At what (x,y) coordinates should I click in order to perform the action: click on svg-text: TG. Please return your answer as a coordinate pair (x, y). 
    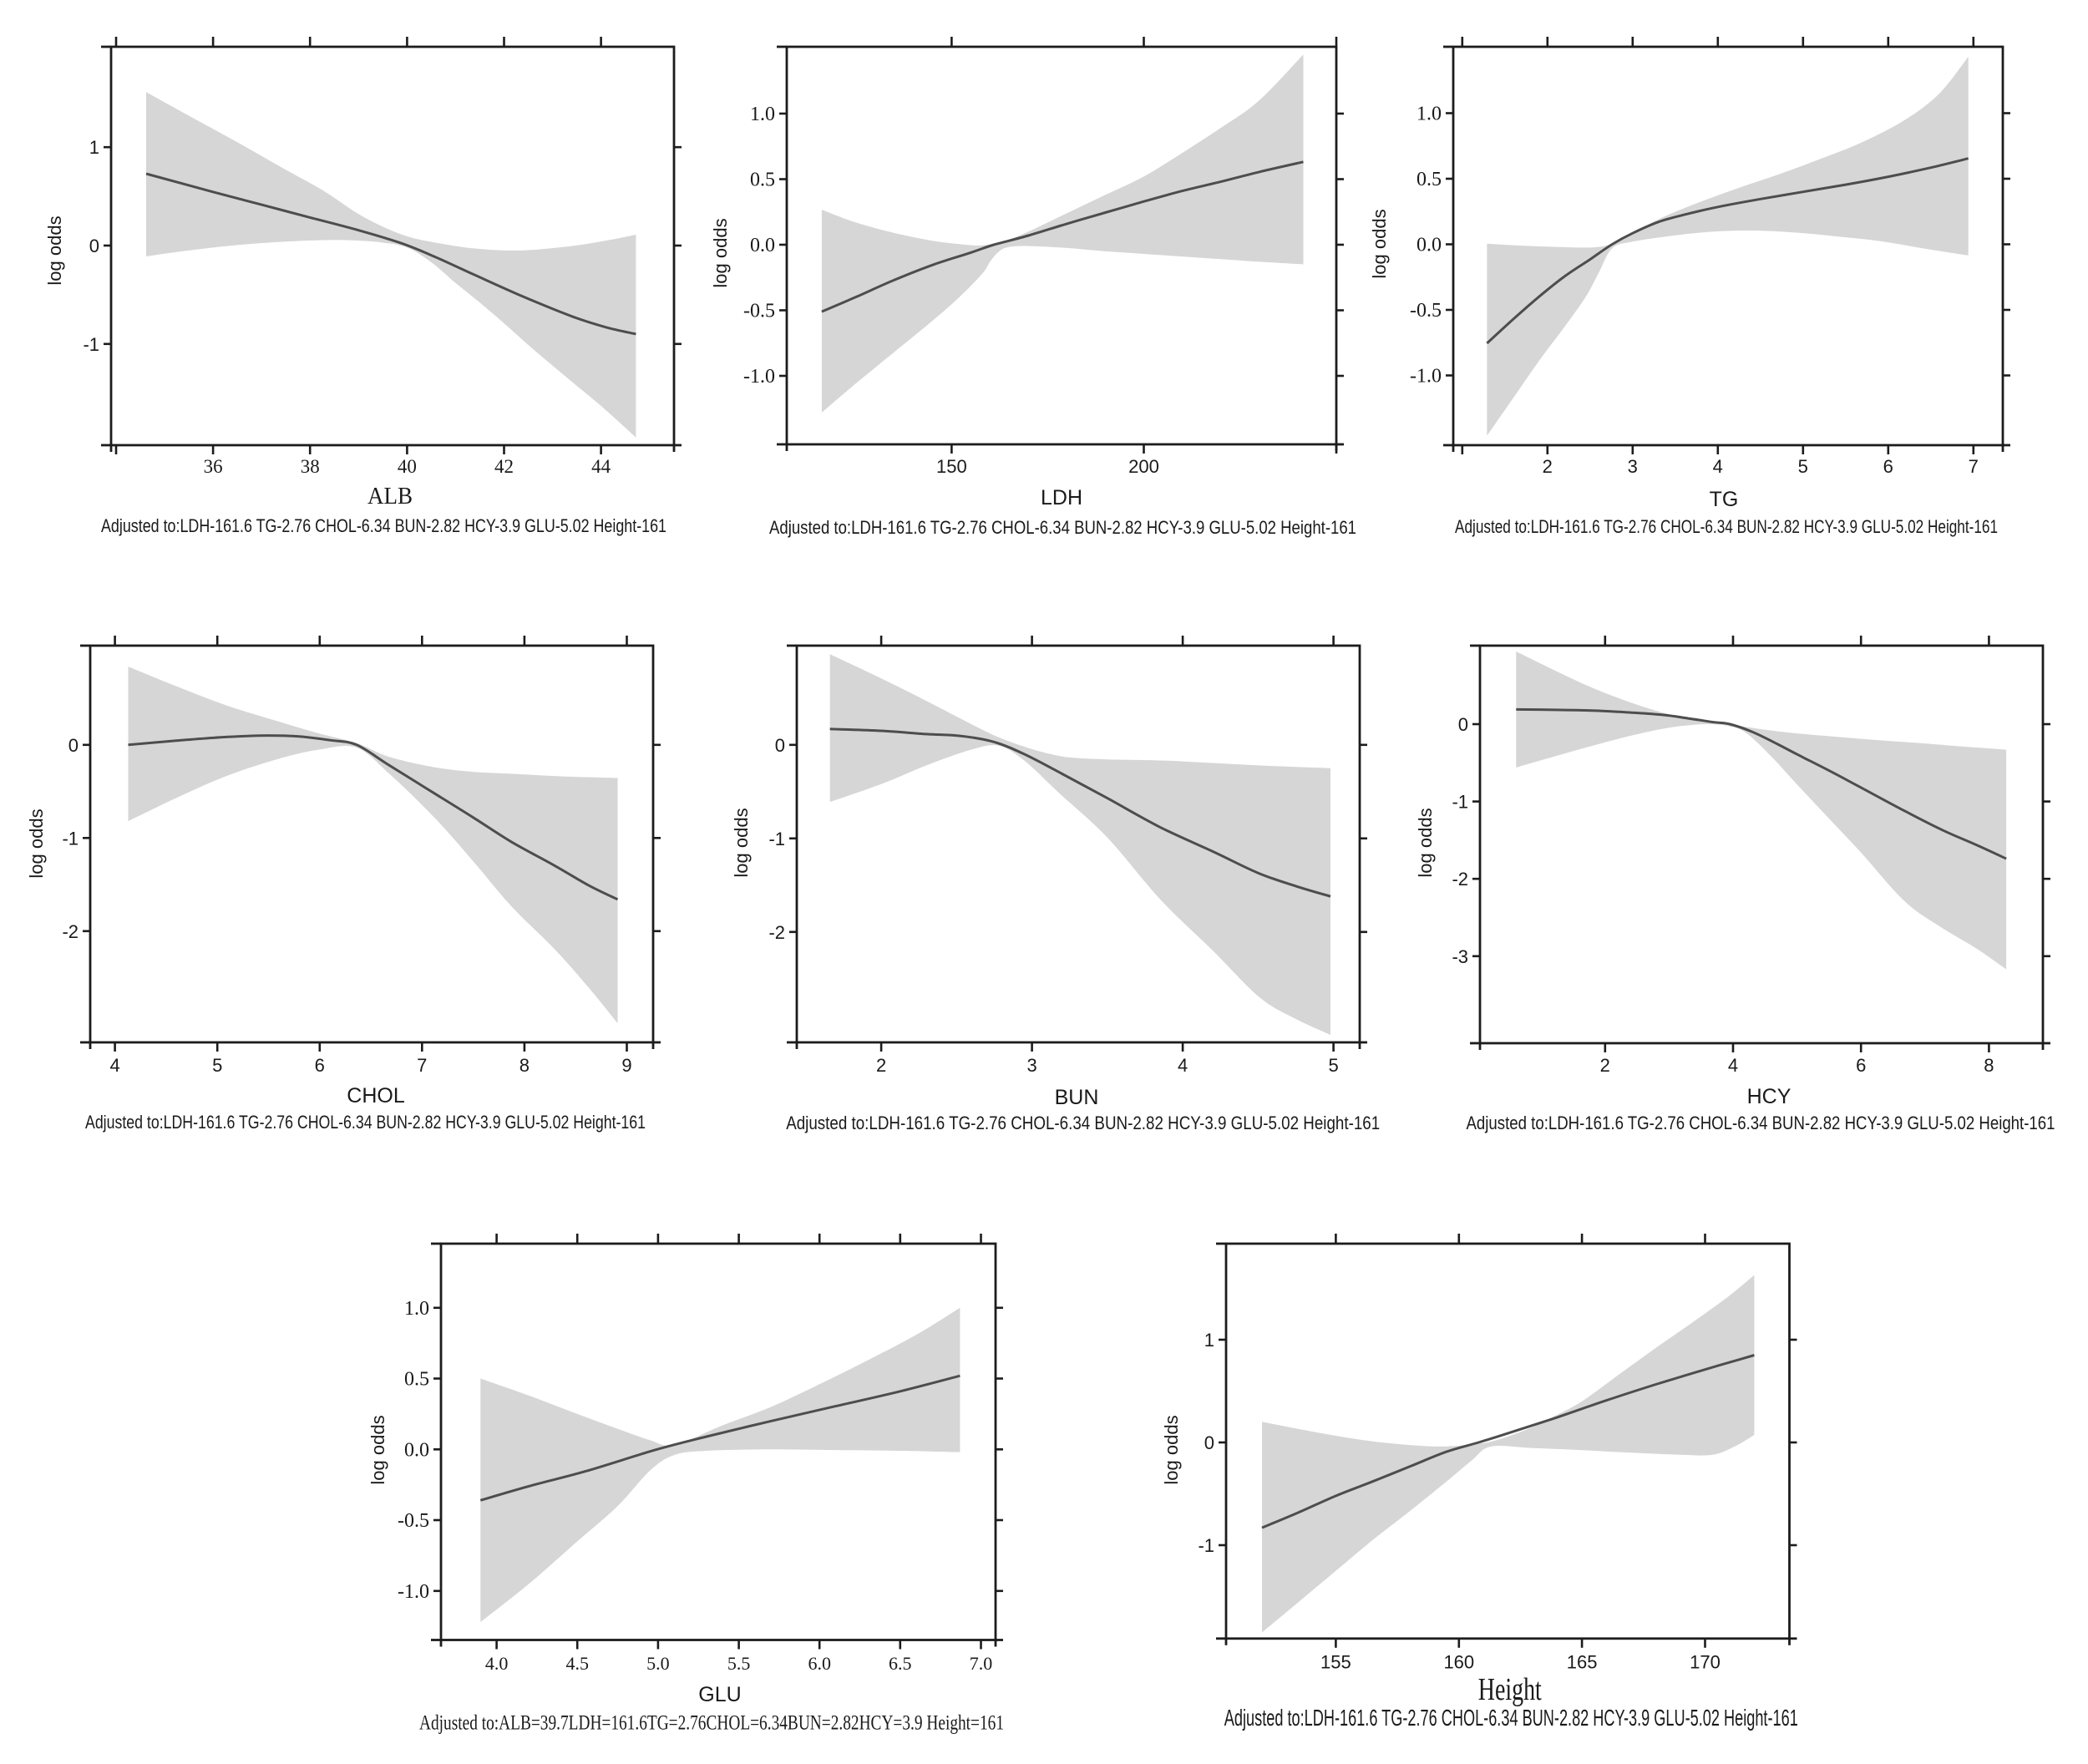
    Looking at the image, I should click on (1725, 499).